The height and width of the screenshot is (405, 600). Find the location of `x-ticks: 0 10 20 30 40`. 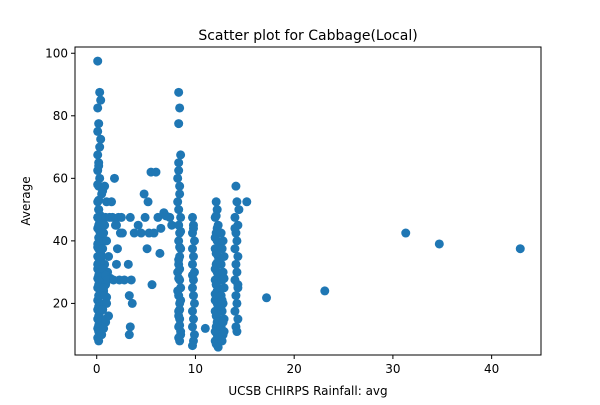

x-ticks: 0 10 20 30 40 is located at coordinates (296, 365).